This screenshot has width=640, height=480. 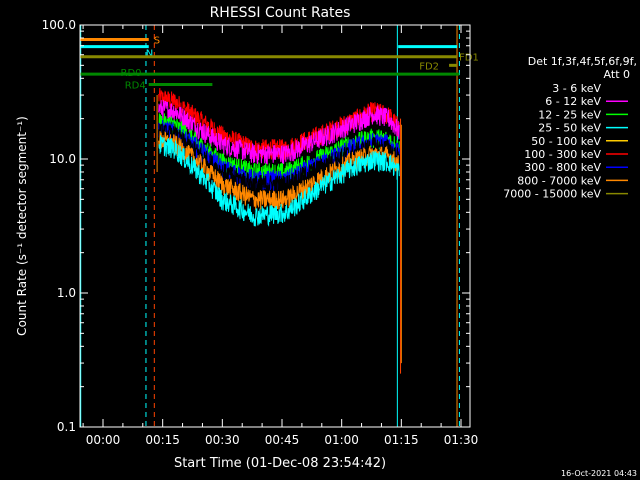 What do you see at coordinates (162, 440) in the screenshot?
I see `x-tick-label: 00:15` at bounding box center [162, 440].